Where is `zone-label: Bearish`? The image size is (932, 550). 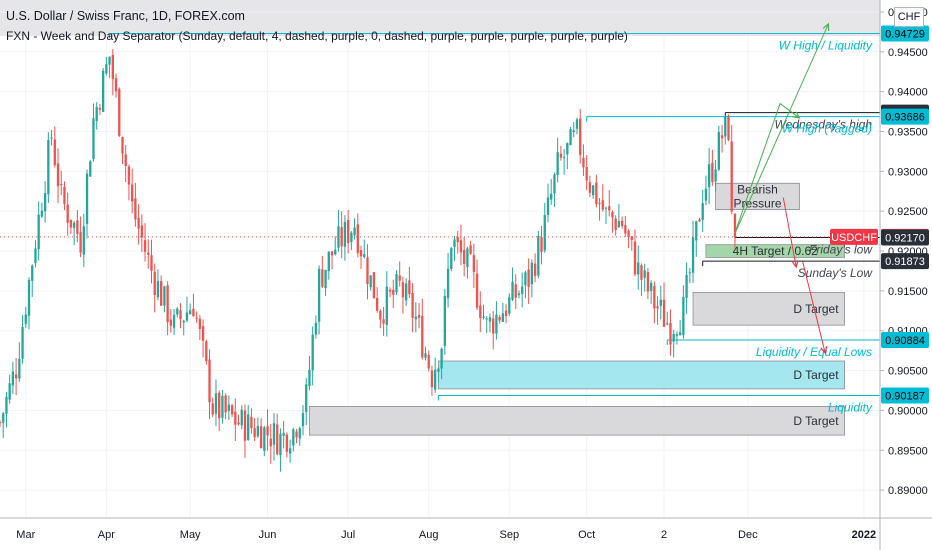
zone-label: Bearish is located at coordinates (757, 189).